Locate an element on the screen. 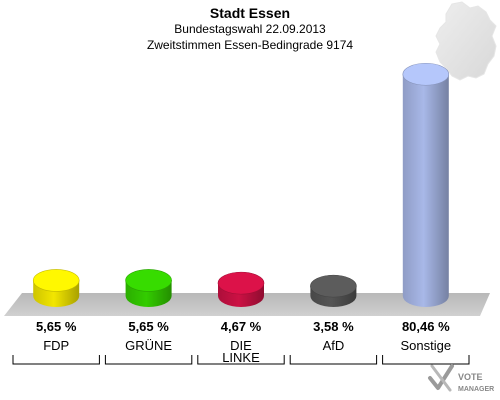  category-label: DIE LINKE is located at coordinates (241, 351).